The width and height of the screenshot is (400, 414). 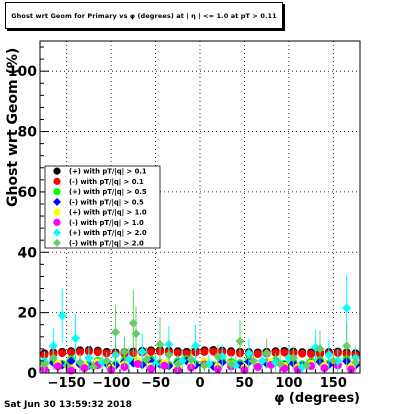 What do you see at coordinates (108, 213) in the screenshot?
I see `legend-label: (+) with pT/|q| > 1.0` at bounding box center [108, 213].